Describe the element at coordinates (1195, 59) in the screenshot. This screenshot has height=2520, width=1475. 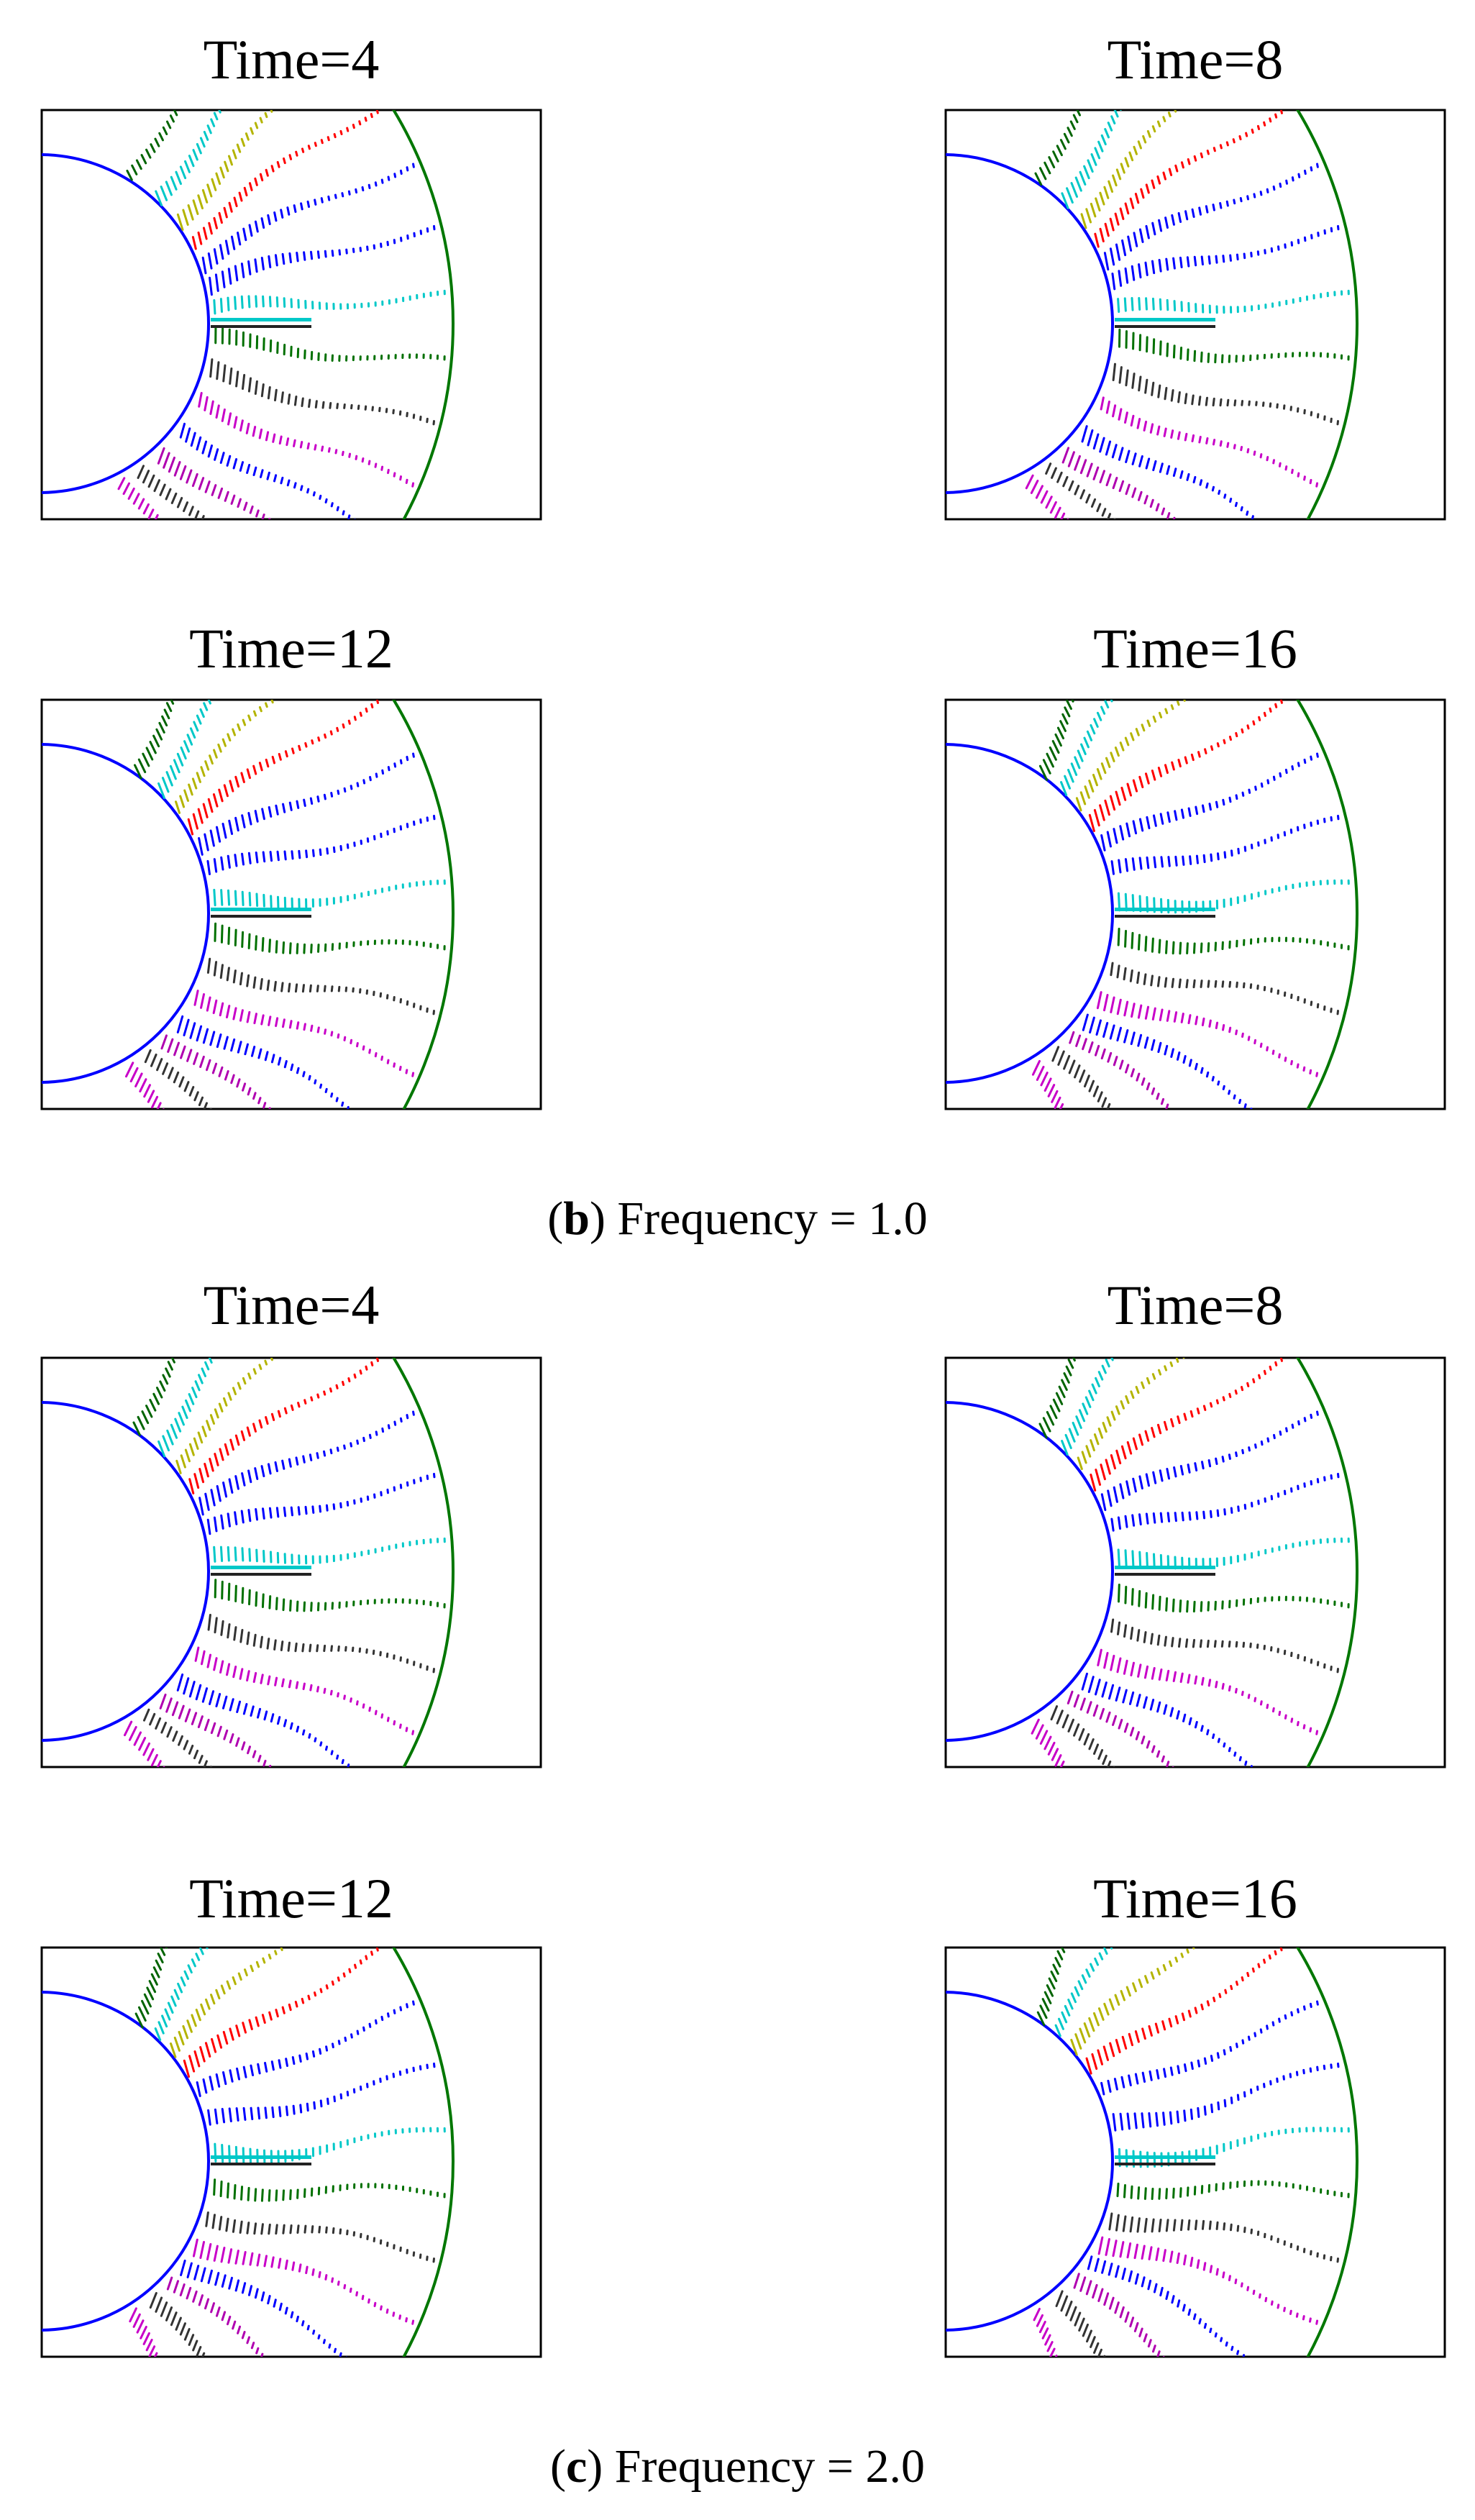
I see `panel-title-2: Time=8` at that location.